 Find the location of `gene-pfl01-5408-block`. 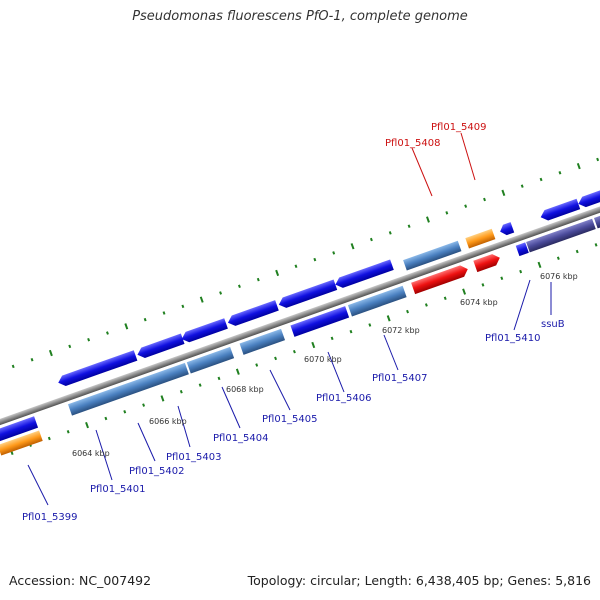

gene-pfl01-5408-block is located at coordinates (439, 280).